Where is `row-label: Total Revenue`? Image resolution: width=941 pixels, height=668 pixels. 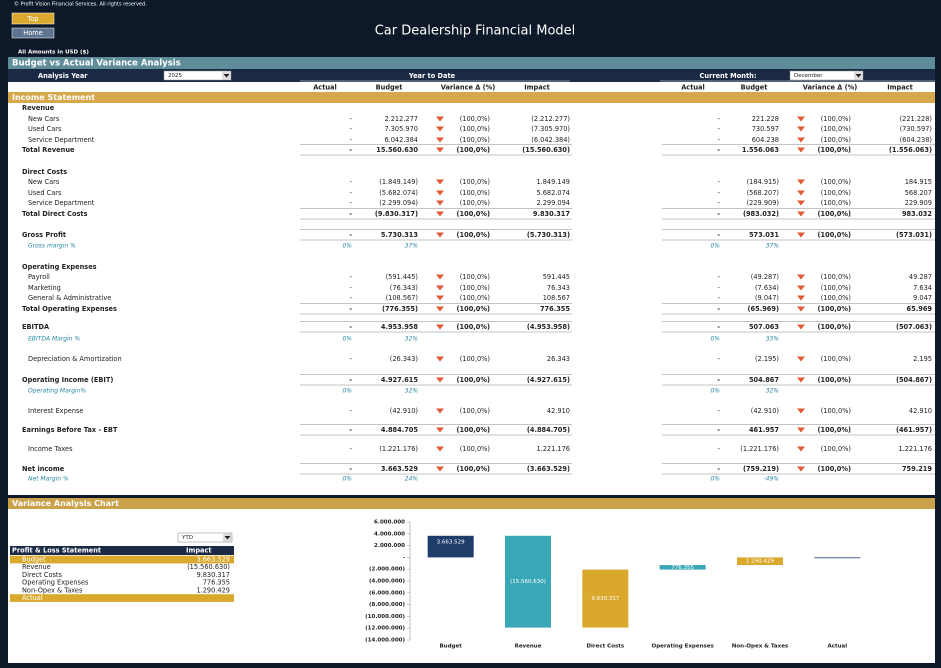 row-label: Total Revenue is located at coordinates (48, 150).